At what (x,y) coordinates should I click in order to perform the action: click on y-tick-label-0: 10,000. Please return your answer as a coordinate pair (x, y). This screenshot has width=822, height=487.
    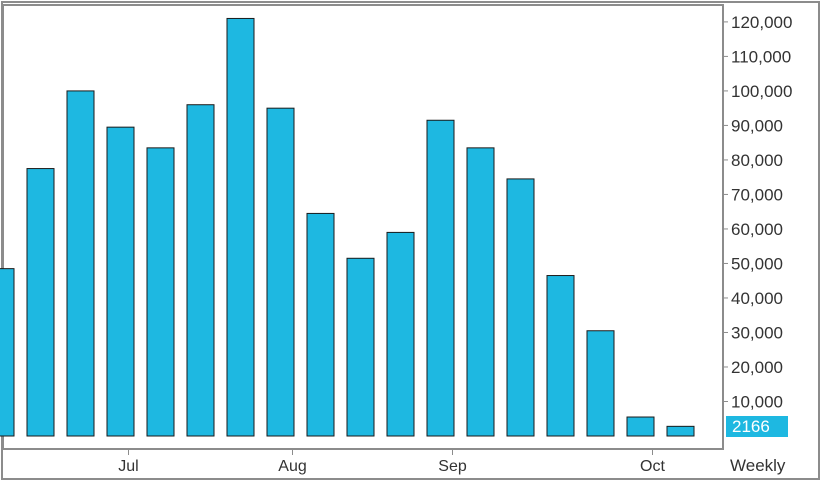
    Looking at the image, I should click on (757, 401).